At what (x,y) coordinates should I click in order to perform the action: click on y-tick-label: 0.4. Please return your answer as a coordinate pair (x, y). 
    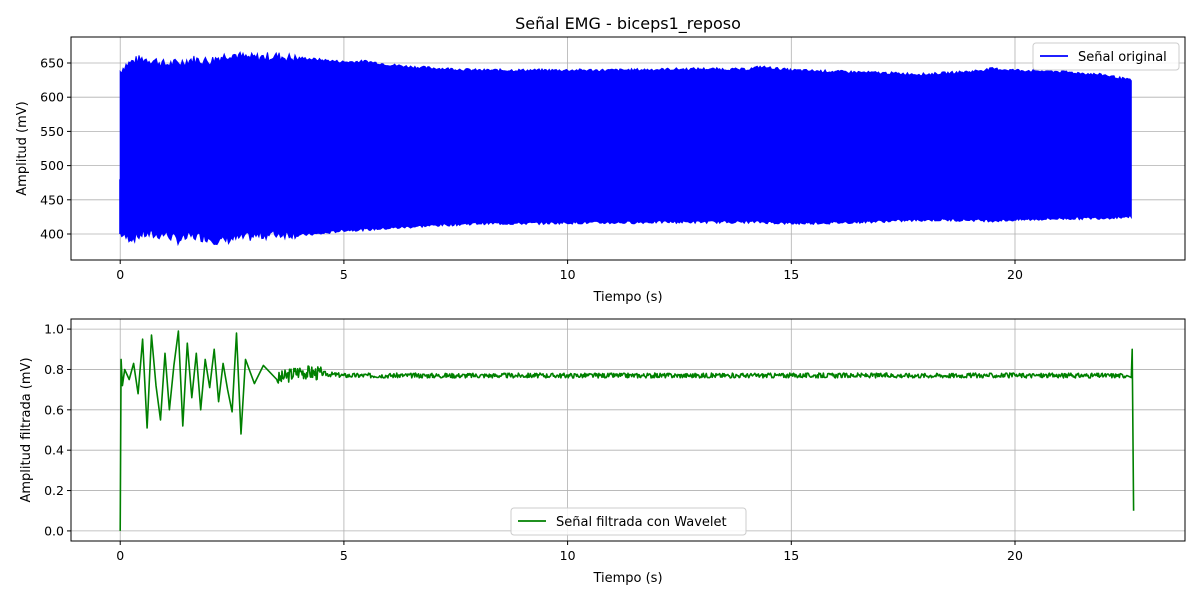
    Looking at the image, I should click on (54, 450).